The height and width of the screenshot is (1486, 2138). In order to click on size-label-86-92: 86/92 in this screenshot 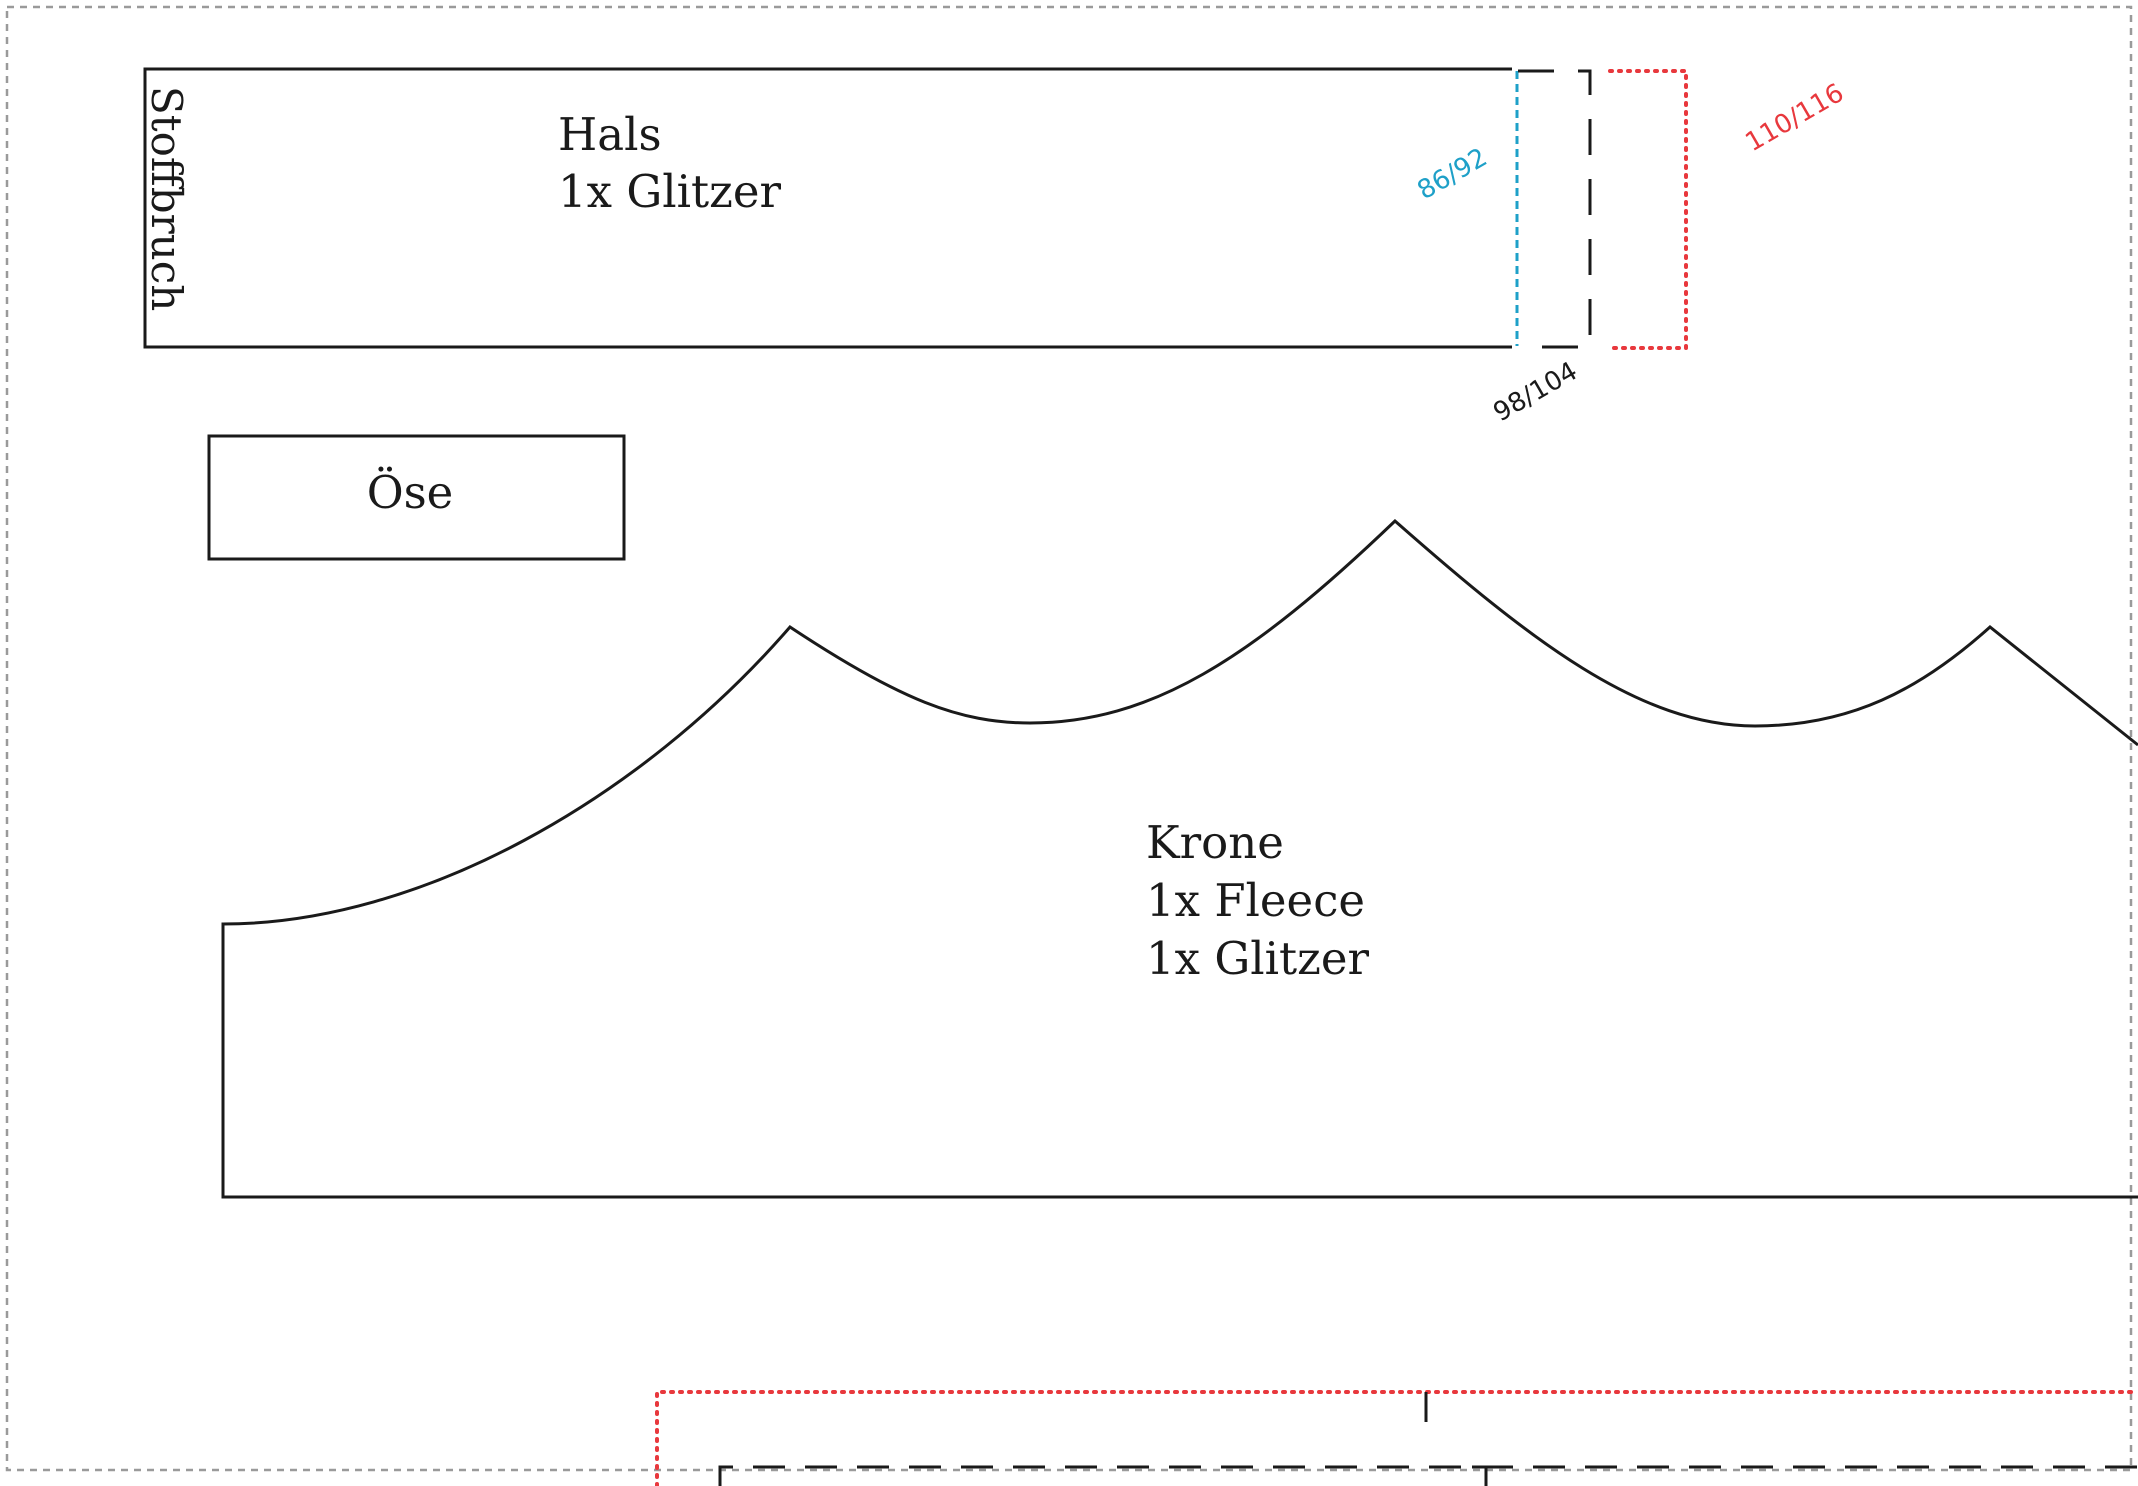, I will do `click(1453, 174)`.